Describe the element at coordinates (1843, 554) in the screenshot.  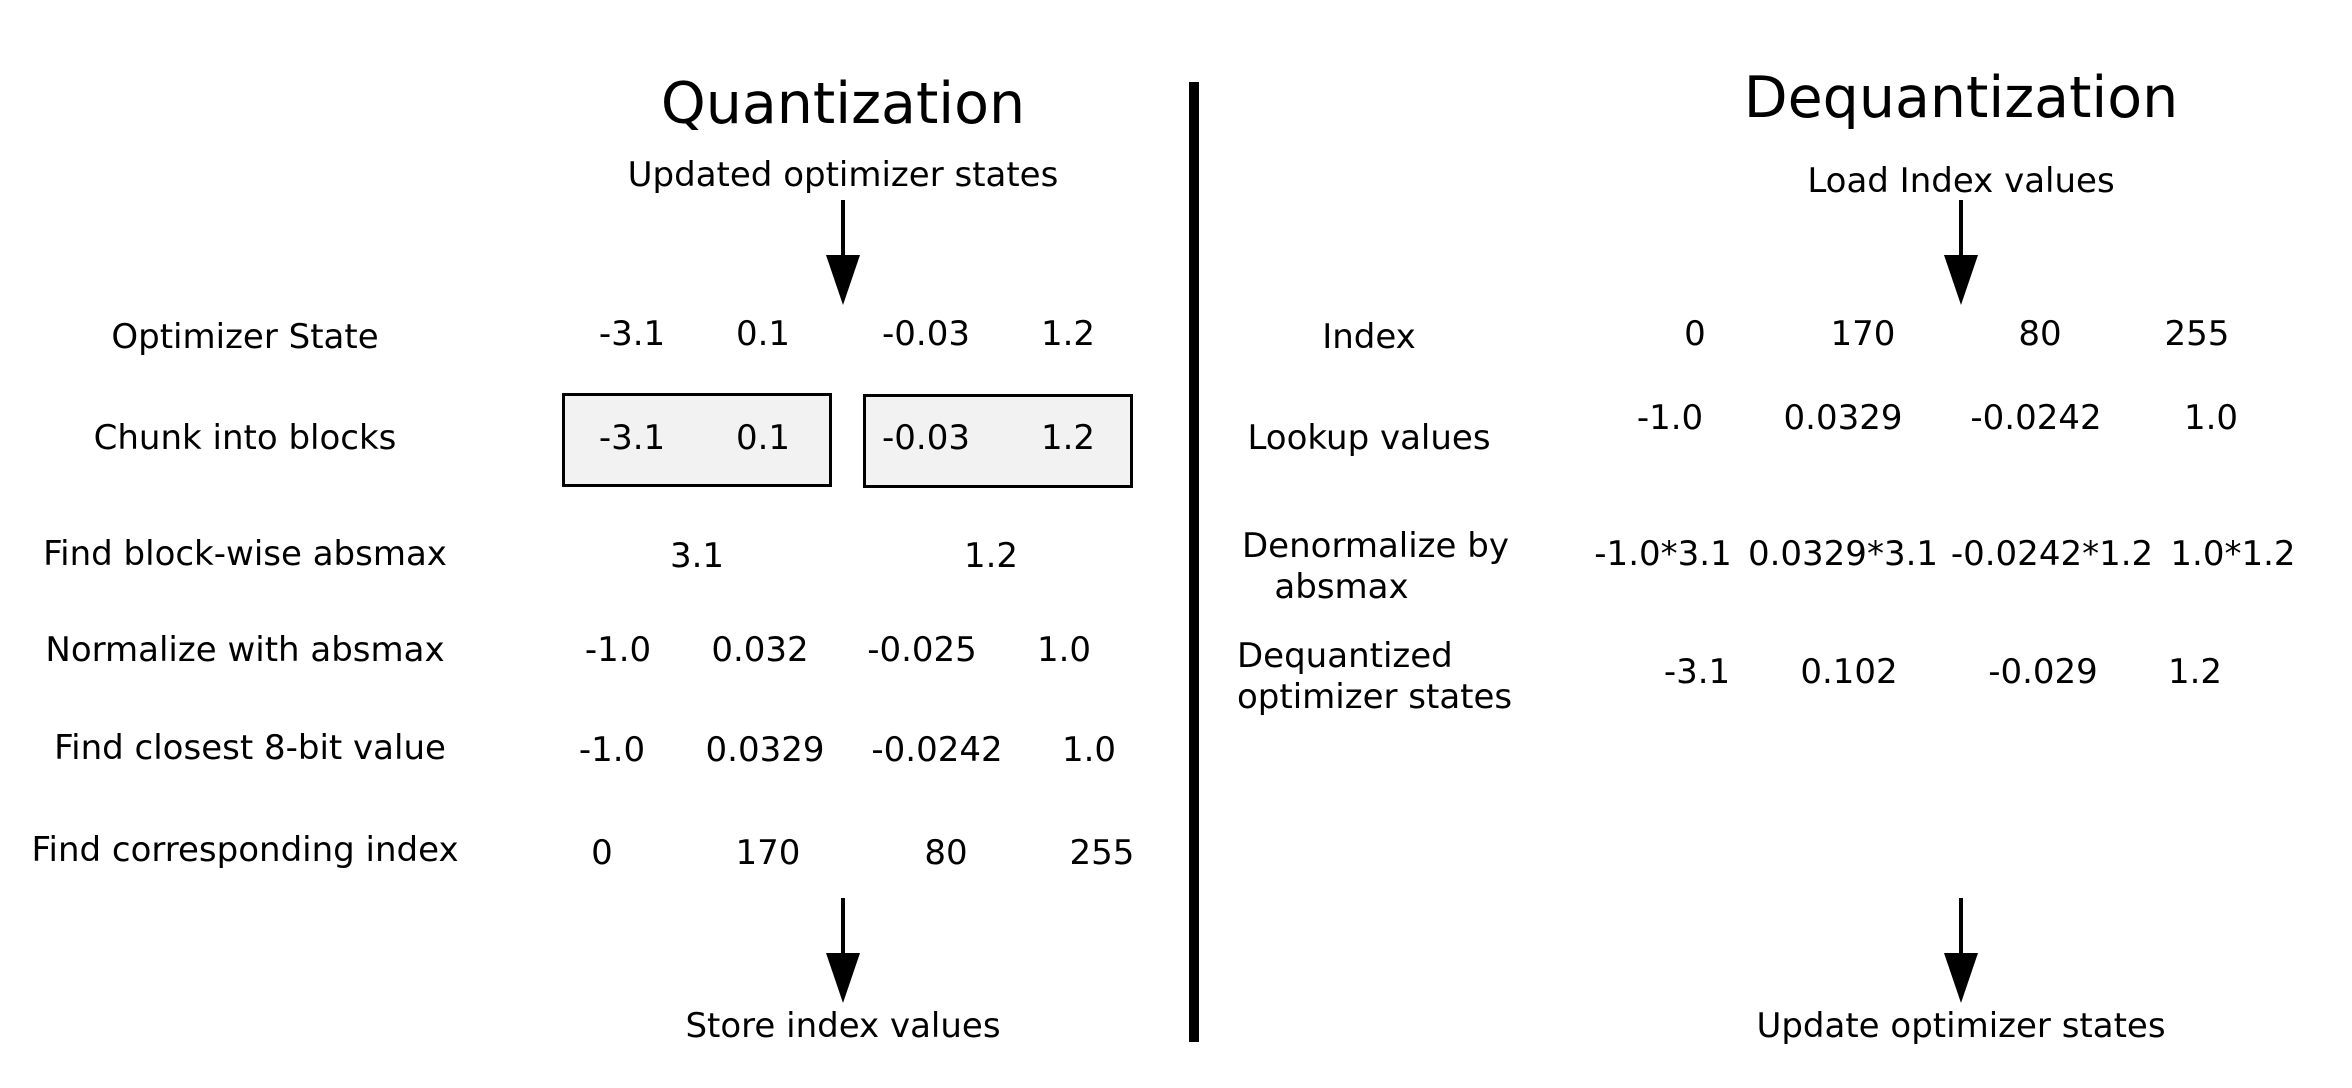
I see `value-cell: 0.0329*3.1` at that location.